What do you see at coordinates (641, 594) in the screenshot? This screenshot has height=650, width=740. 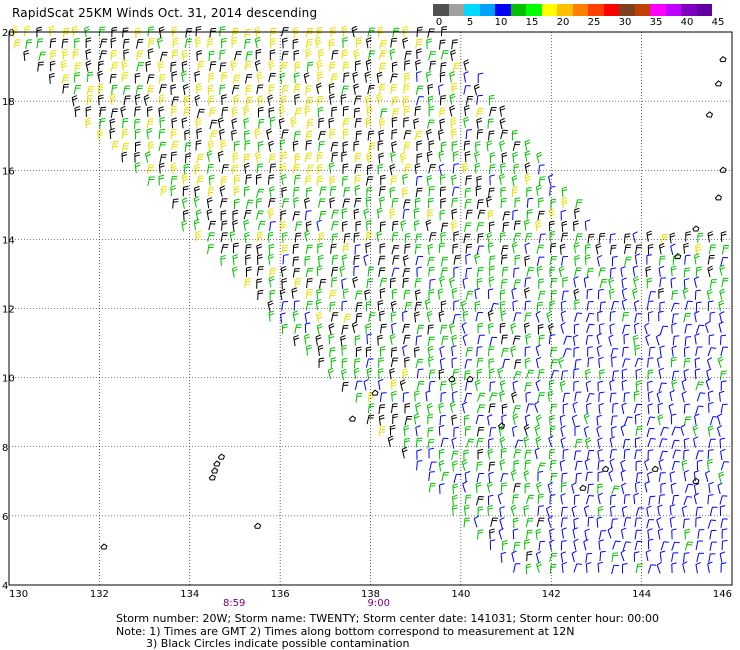 I see `x-tick-label: 144` at bounding box center [641, 594].